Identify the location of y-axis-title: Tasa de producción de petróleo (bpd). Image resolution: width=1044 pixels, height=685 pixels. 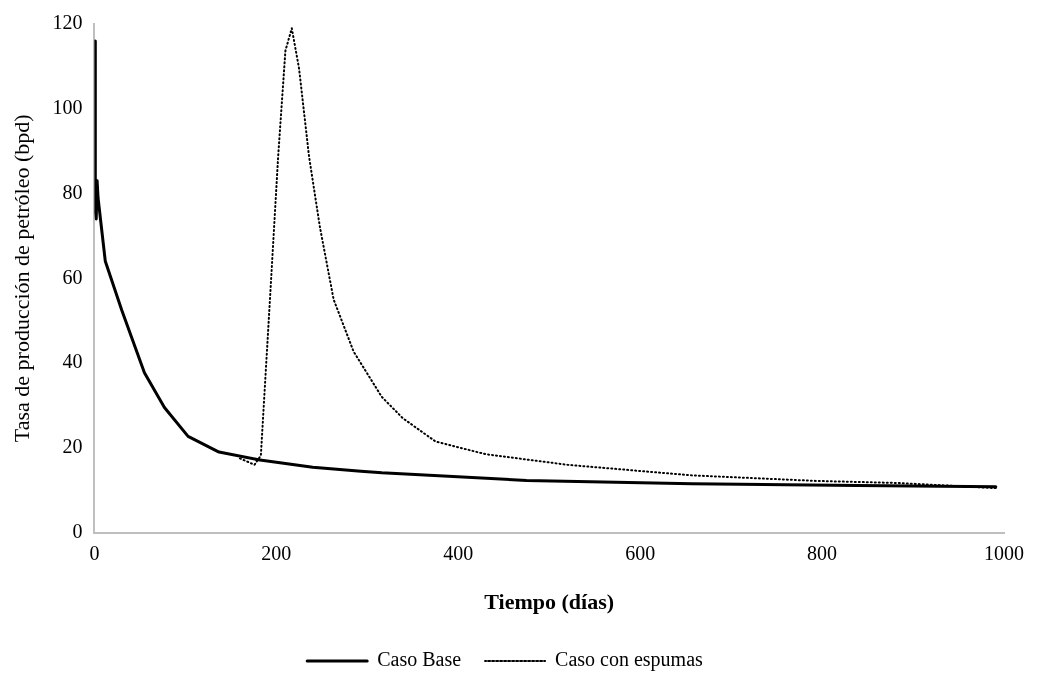
(21, 278).